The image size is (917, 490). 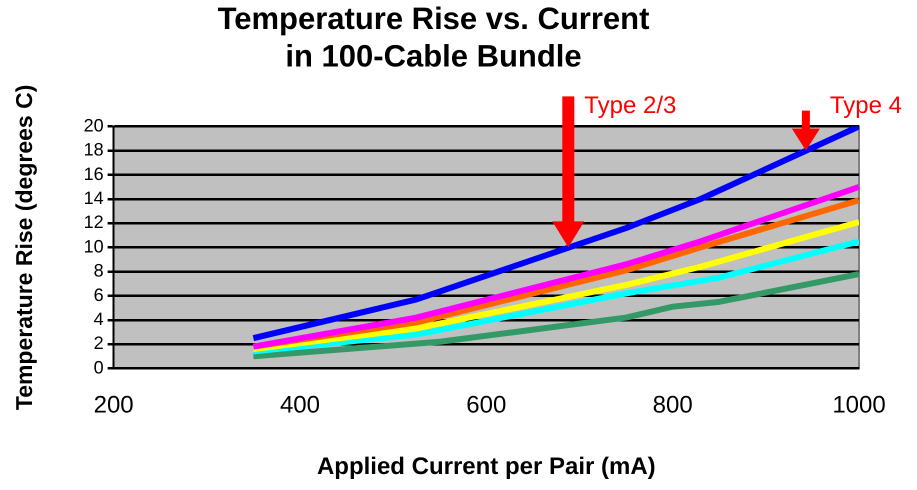 I want to click on x-tick-label: 400, so click(x=300, y=404).